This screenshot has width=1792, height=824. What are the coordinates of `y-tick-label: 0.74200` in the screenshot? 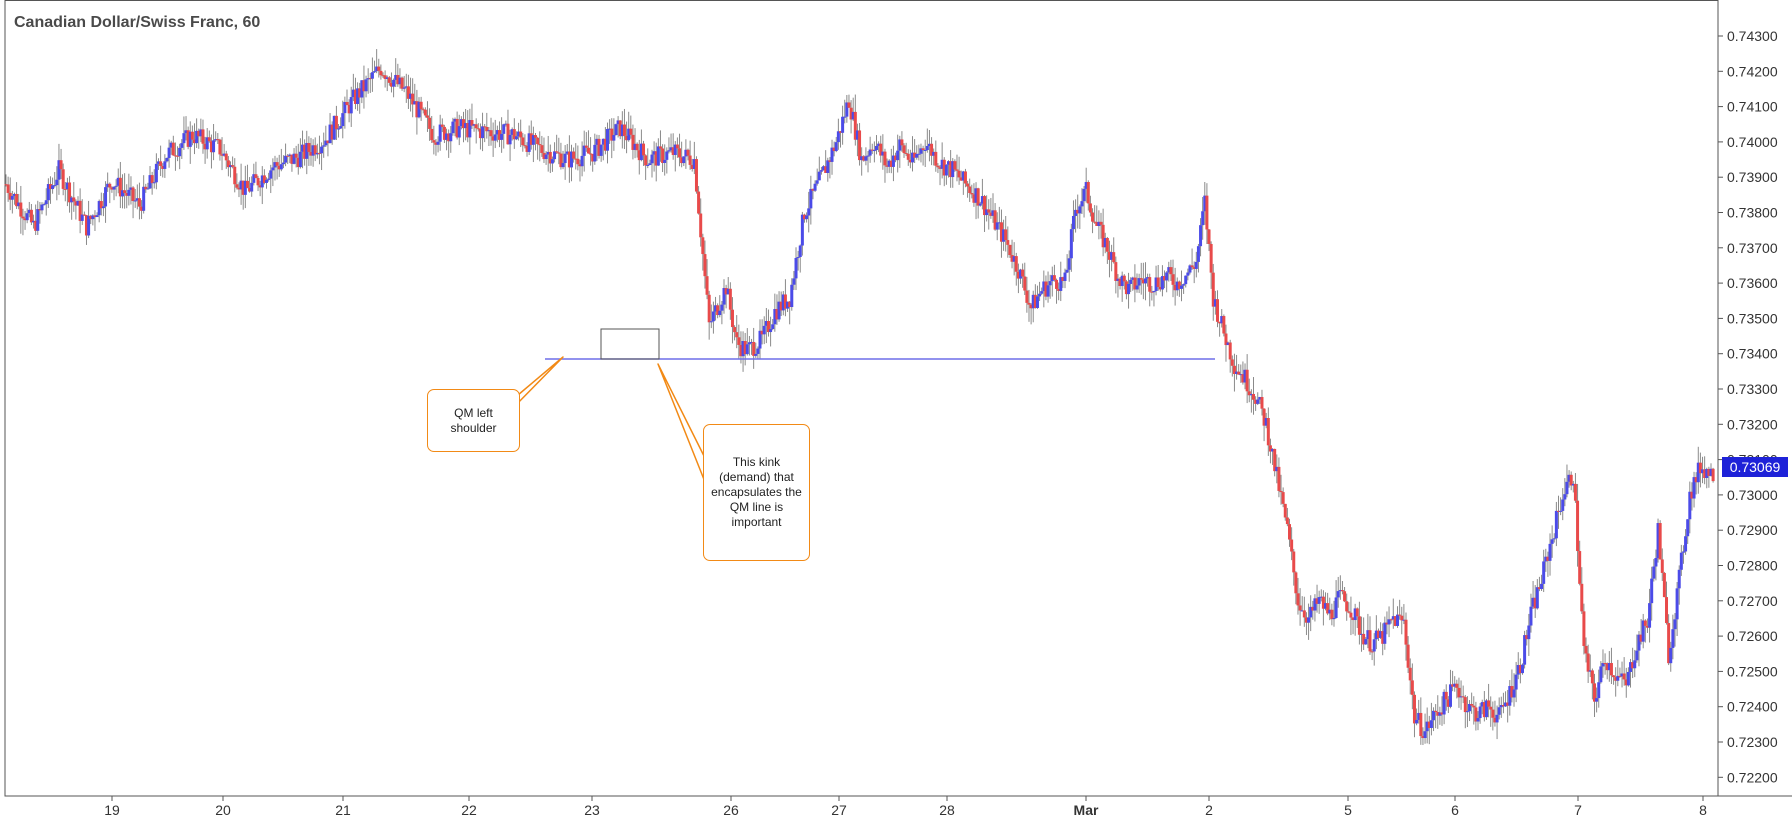 It's located at (1752, 71).